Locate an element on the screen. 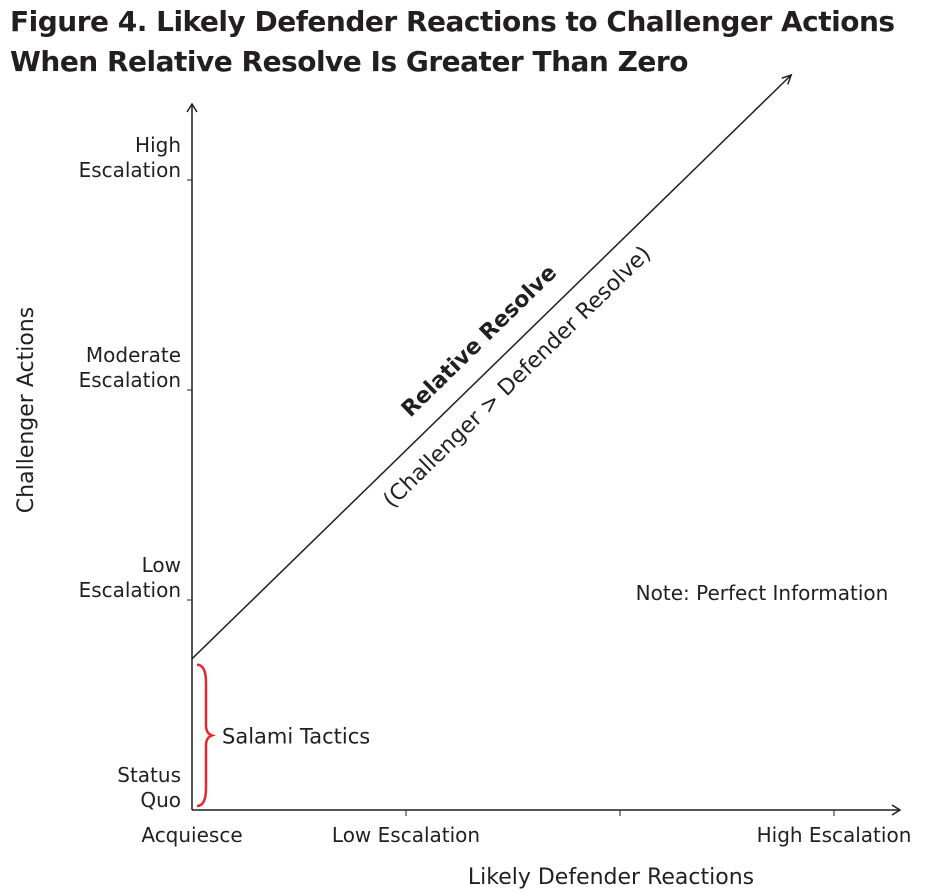 This screenshot has height=896, width=935. x-axis-label: Likely Defender Reactions is located at coordinates (611, 877).